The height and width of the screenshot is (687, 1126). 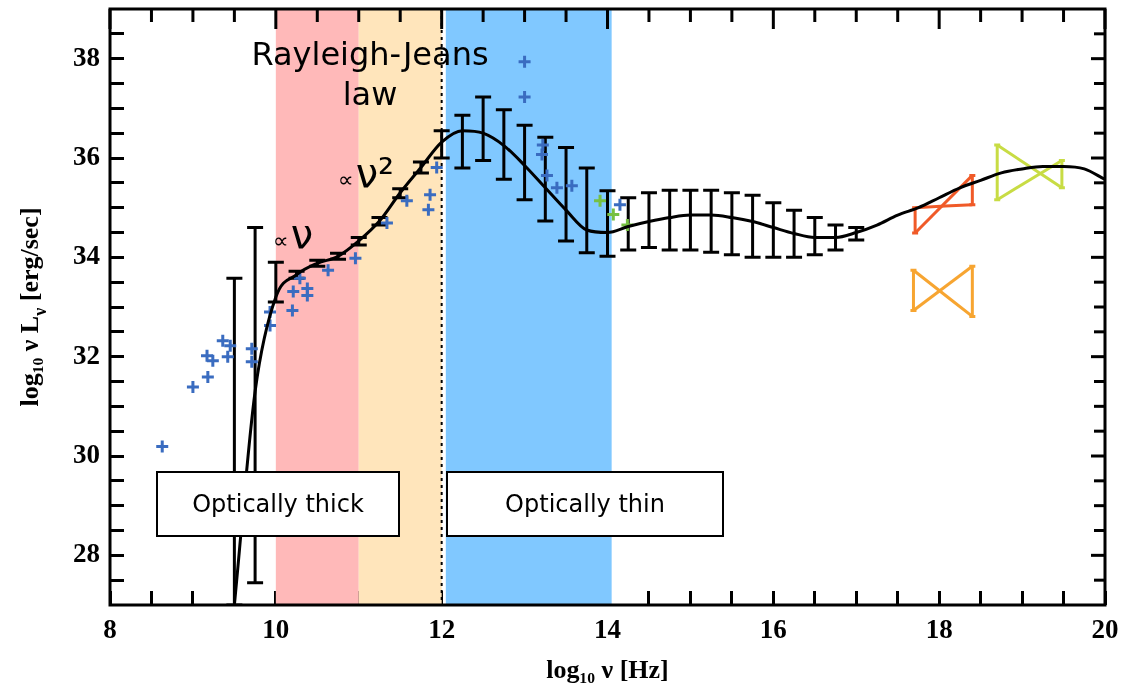 I want to click on x-axis-title: log₁₀ ν [Hz], so click(x=607, y=669).